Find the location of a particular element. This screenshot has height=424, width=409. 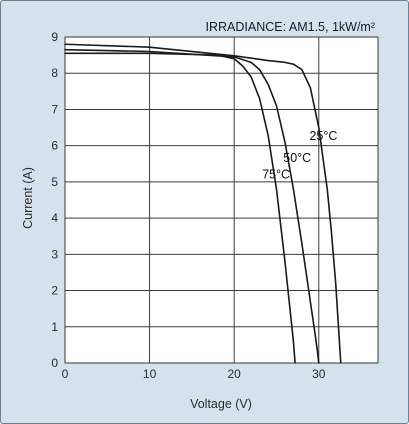

y-tick-label: 0 is located at coordinates (54, 363).